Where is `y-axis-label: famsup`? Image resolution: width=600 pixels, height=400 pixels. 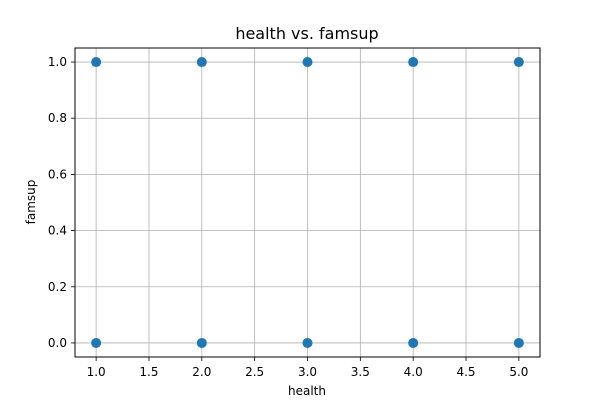
y-axis-label: famsup is located at coordinates (31, 202).